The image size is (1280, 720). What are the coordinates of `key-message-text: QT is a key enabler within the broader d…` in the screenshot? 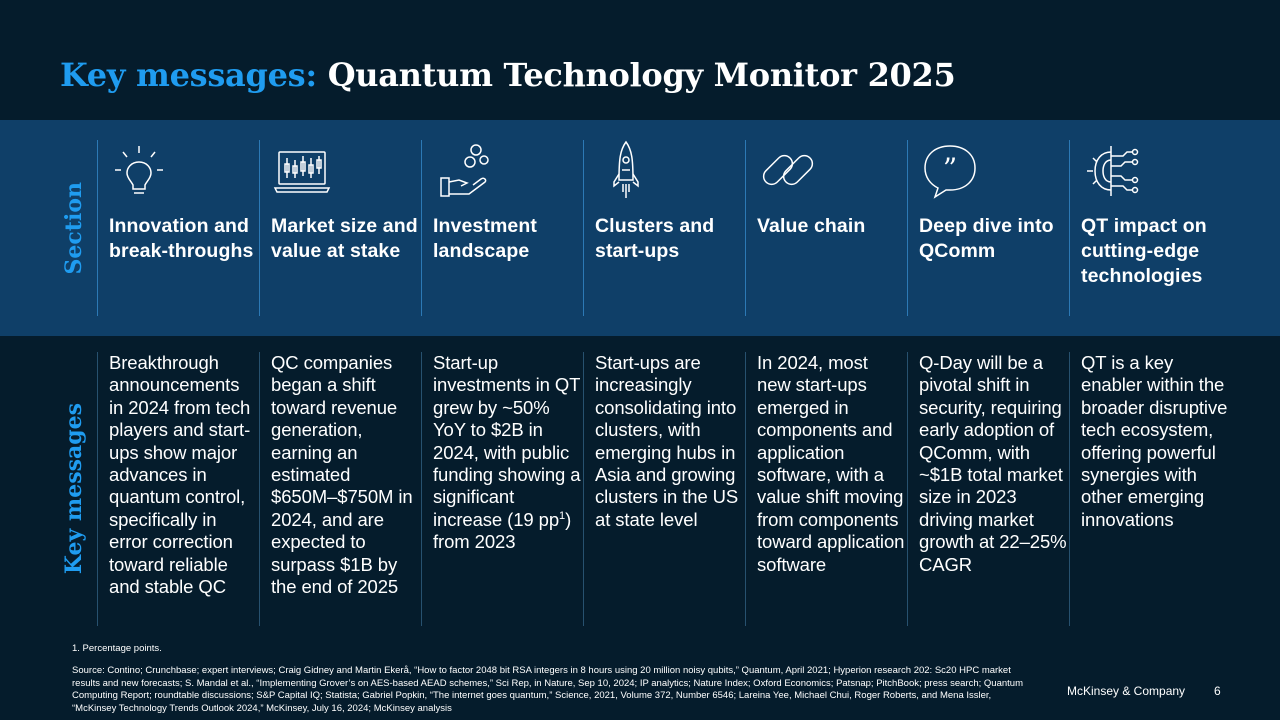 It's located at (1154, 441).